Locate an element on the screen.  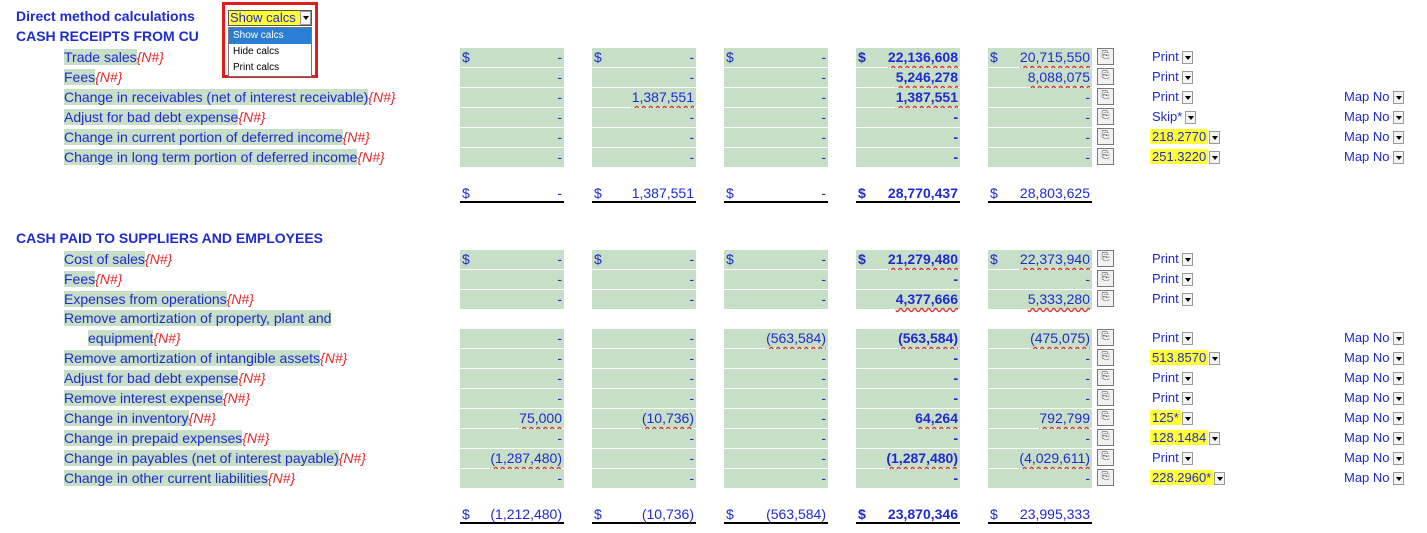
option-show-calcs: Show calcs is located at coordinates (270, 36).